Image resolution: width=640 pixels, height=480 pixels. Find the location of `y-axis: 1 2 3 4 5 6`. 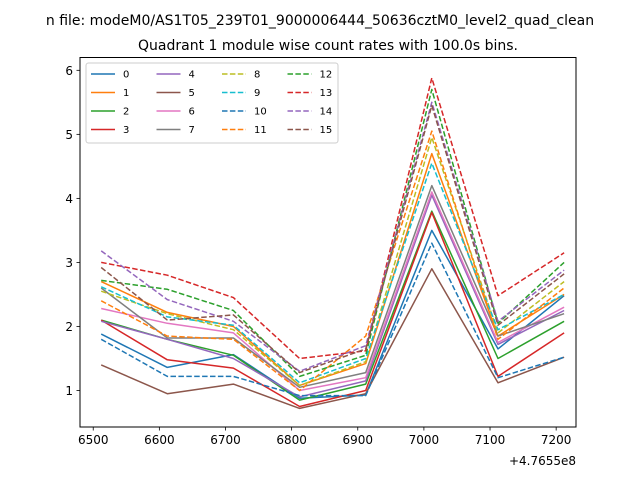

y-axis: 1 2 3 4 5 6 is located at coordinates (72, 231).